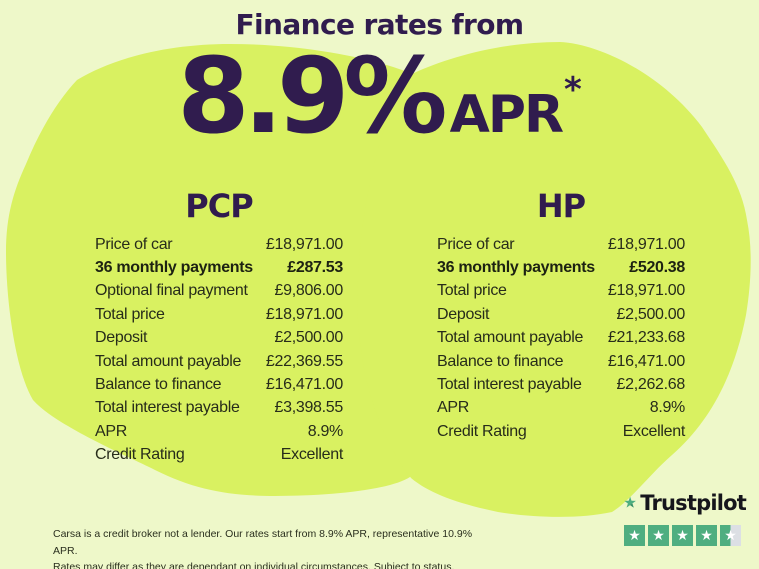 The width and height of the screenshot is (759, 569). I want to click on page-title: Finance rates from, so click(380, 24).